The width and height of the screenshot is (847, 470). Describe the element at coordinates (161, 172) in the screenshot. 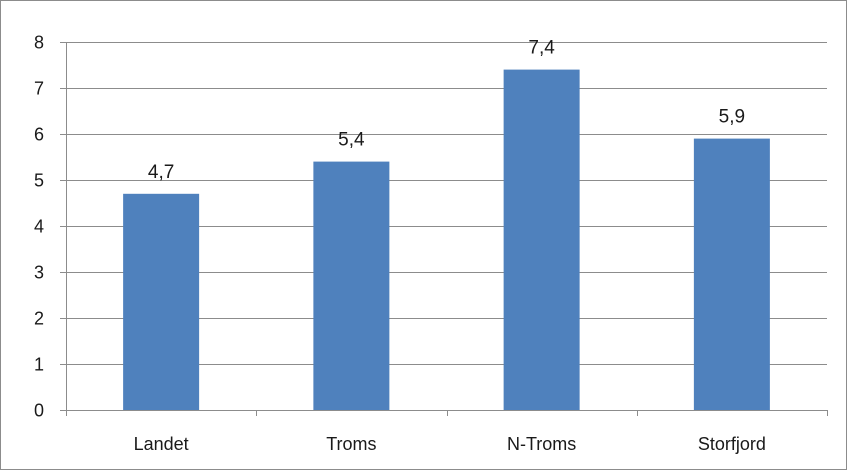

I see `data-label: 4,7` at that location.